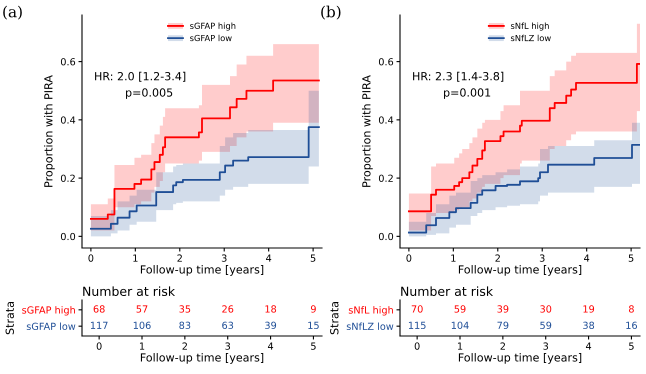  What do you see at coordinates (417, 326) in the screenshot?
I see `data-label: 115` at bounding box center [417, 326].